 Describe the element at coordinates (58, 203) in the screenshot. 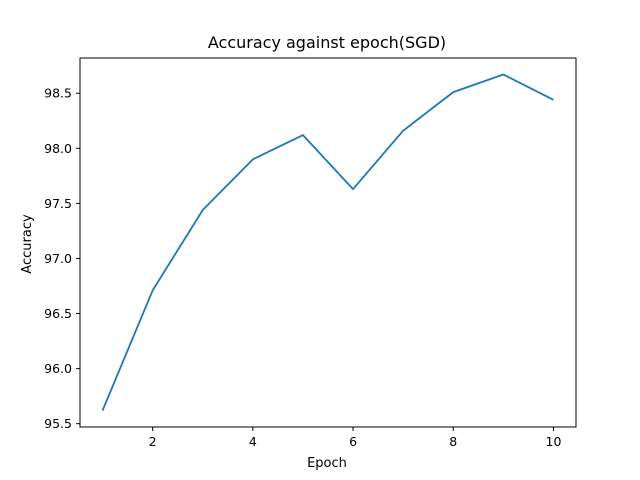

I see `y-tick-label-4: 97.5` at that location.